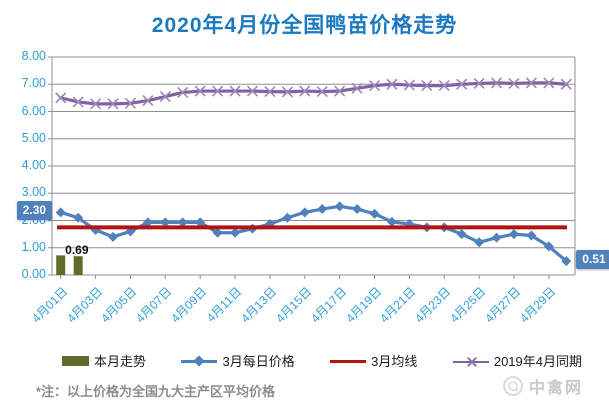 The image size is (609, 410). Describe the element at coordinates (348, 361) in the screenshot. I see `red-line-swatch-icon` at that location.